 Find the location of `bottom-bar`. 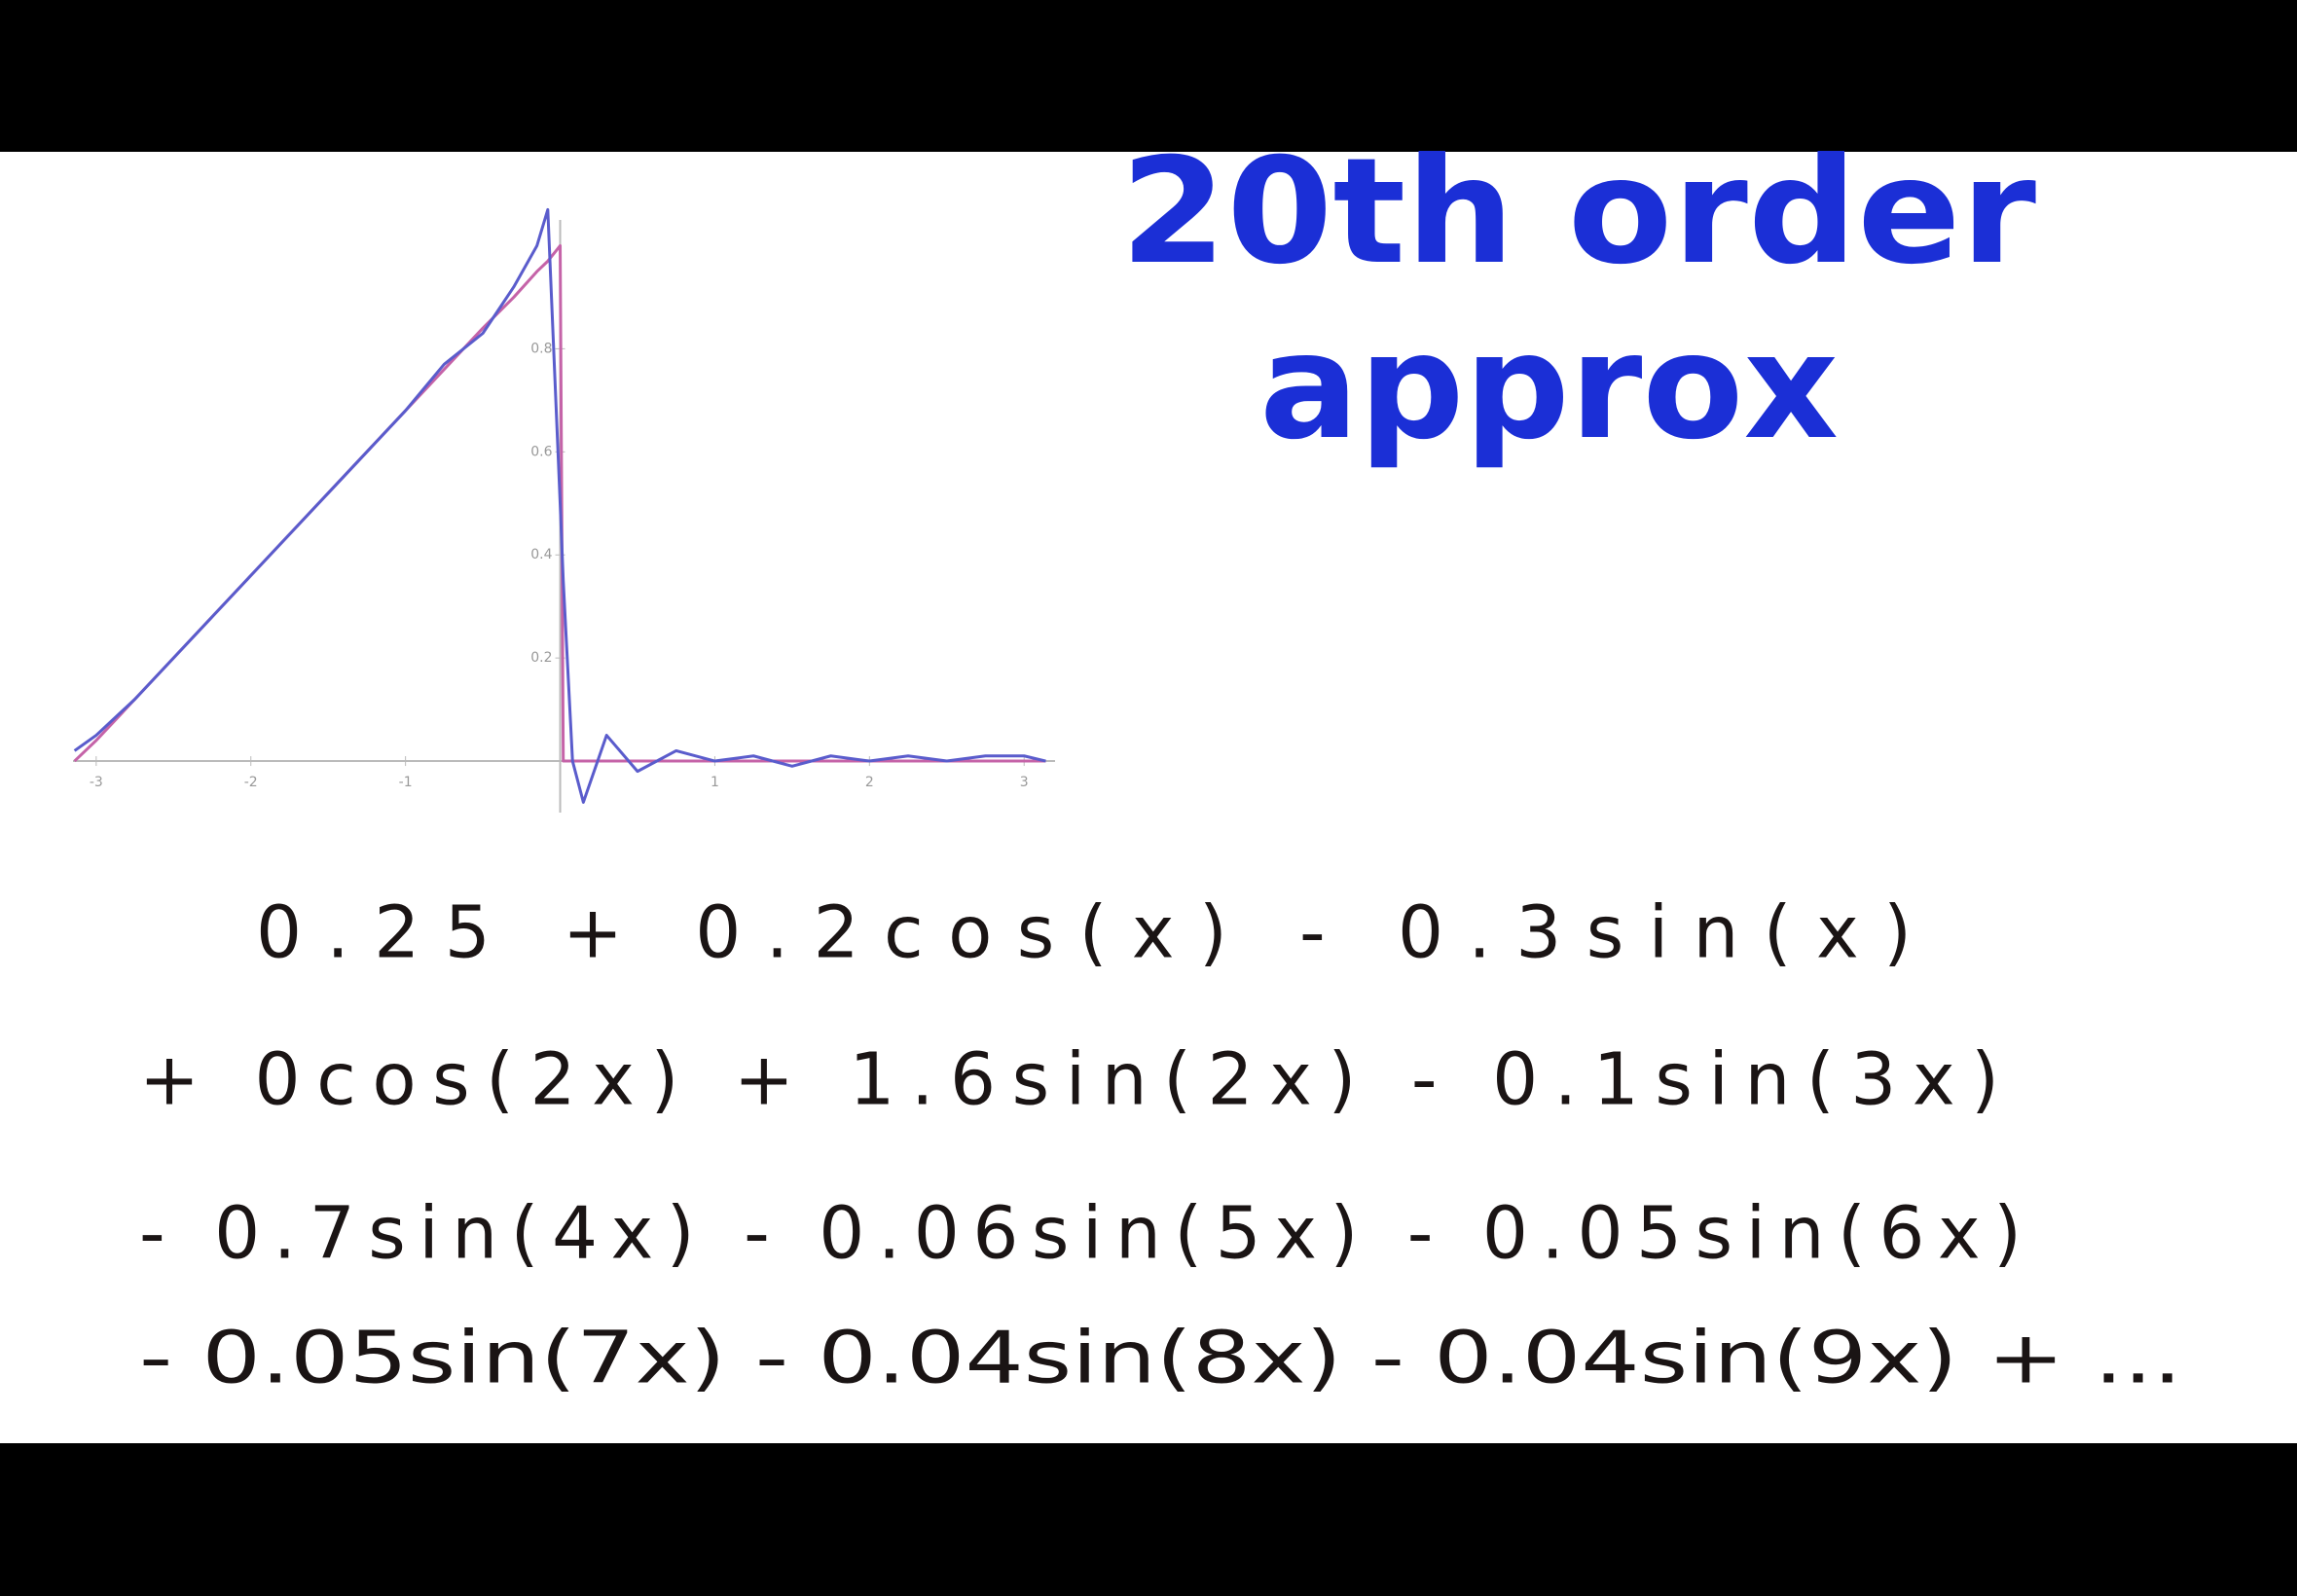

bottom-bar is located at coordinates (1148, 1519).